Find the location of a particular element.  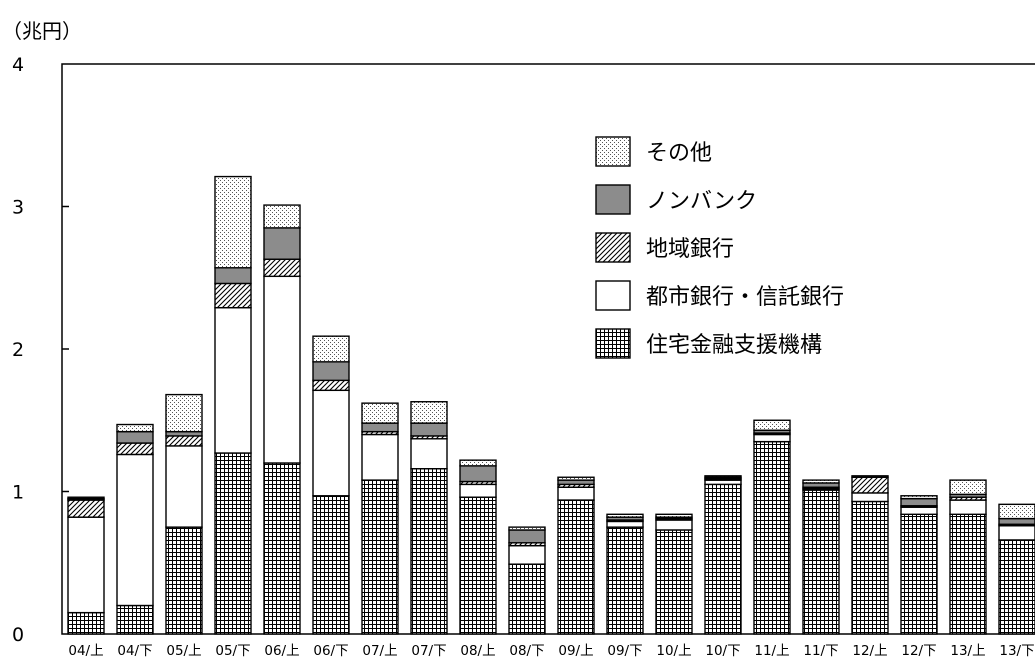

y-axis-ticks: 0 1 2 3 4 is located at coordinates (40, 350).